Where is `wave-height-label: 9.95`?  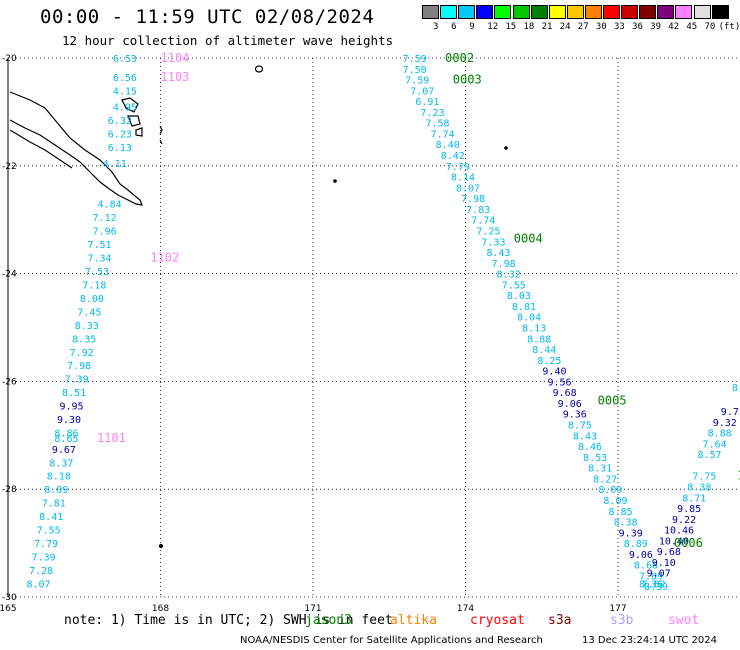 wave-height-label: 9.95 is located at coordinates (71, 407).